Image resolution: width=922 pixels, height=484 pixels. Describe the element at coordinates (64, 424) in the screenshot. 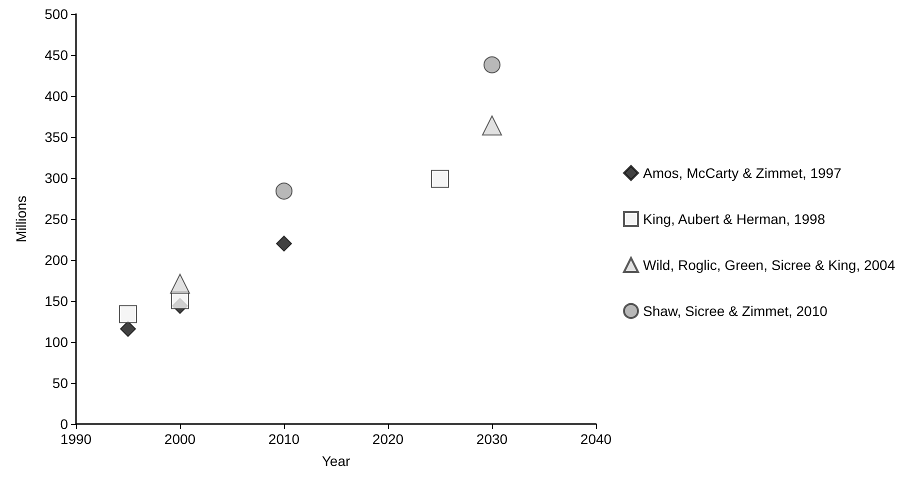

I see `y-tick-label: 0` at that location.